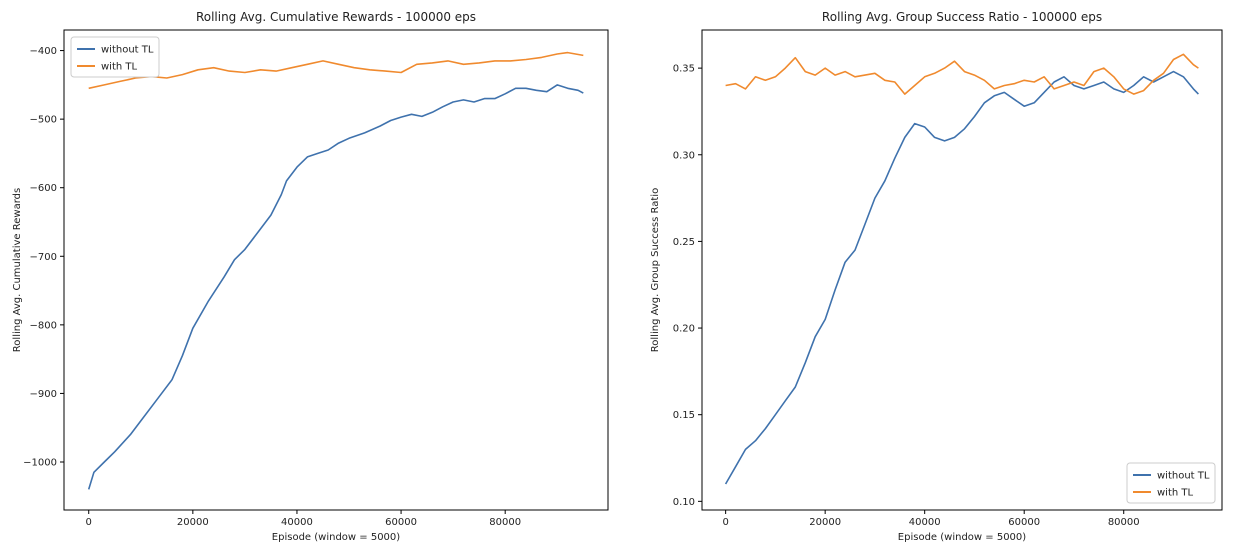 Image resolution: width=1236 pixels, height=548 pixels. What do you see at coordinates (684, 329) in the screenshot?
I see `y-tick-label: 0.20` at bounding box center [684, 329].